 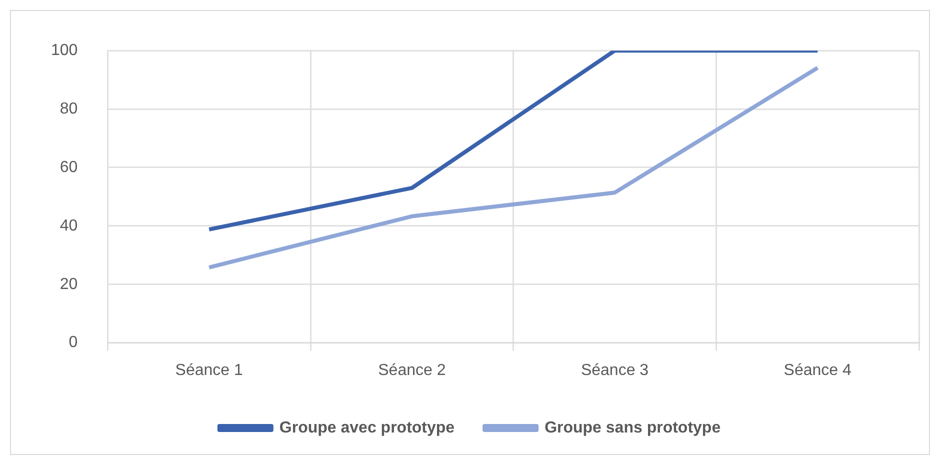 I want to click on legend-label: Groupe sans prototype, so click(x=632, y=427).